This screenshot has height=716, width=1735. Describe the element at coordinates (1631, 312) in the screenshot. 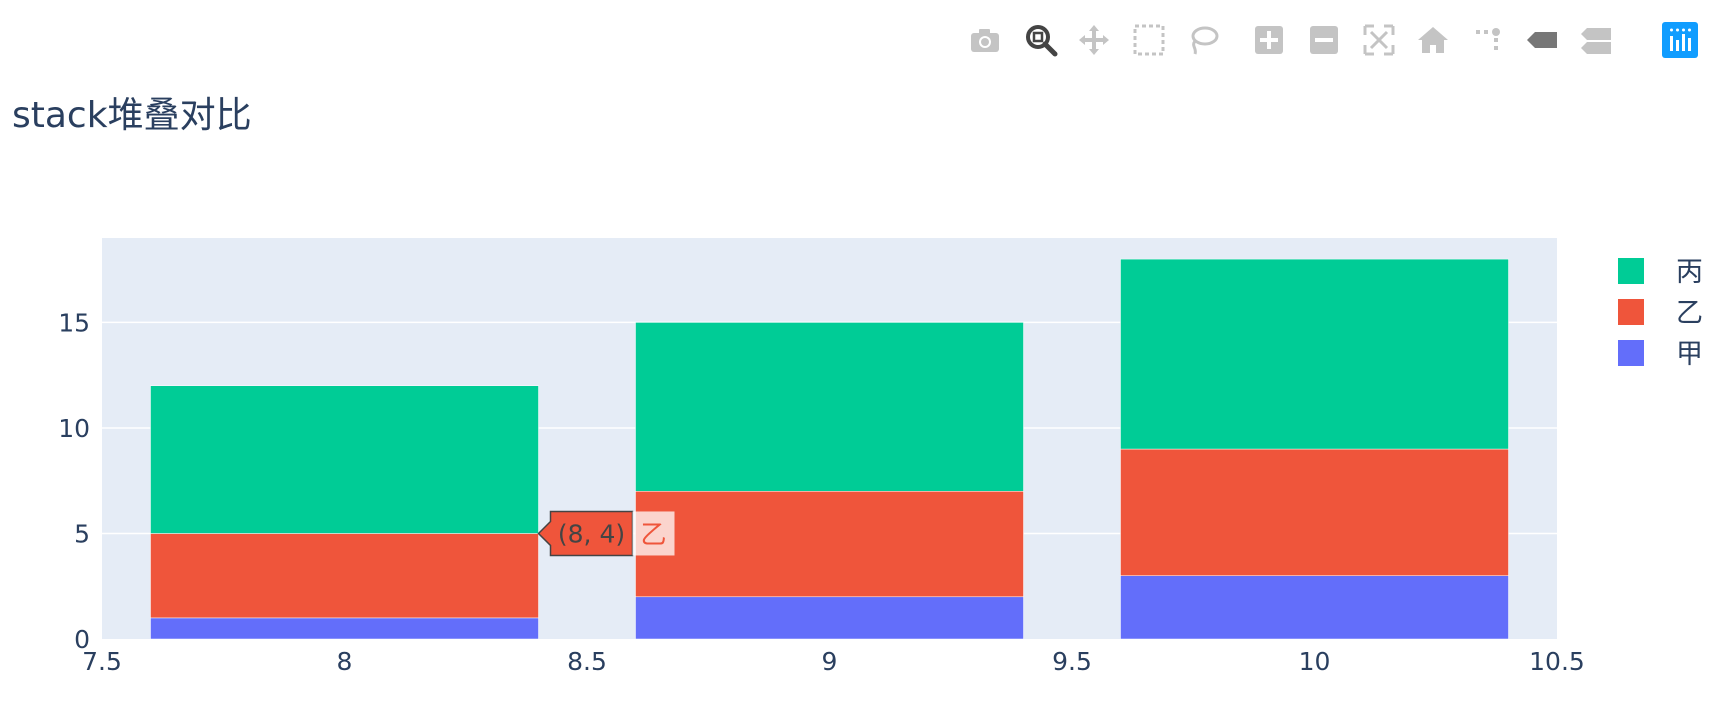

I see `legend-swatch-乙` at that location.